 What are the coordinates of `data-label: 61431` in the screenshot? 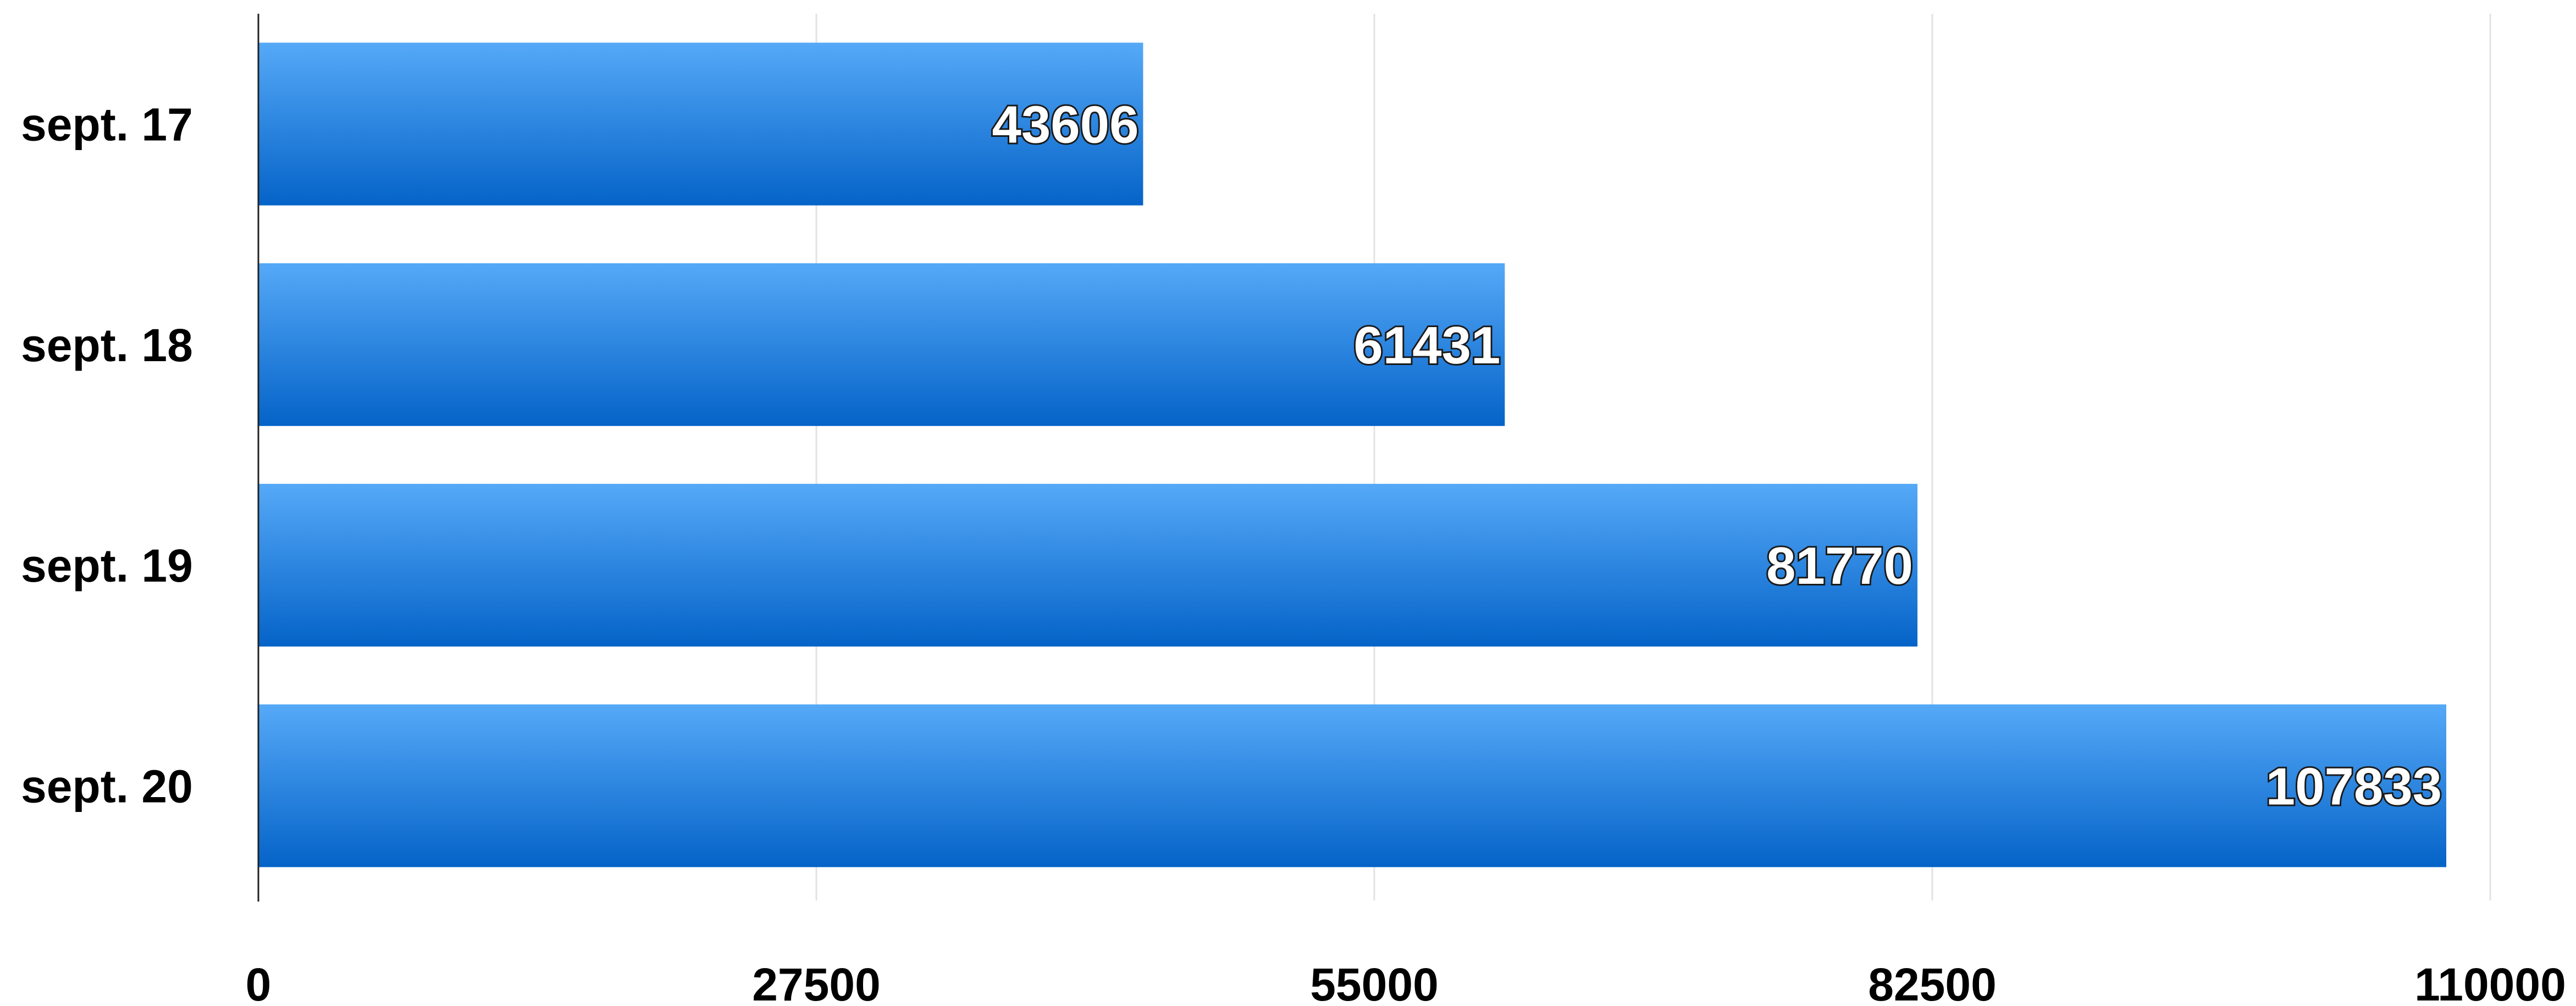 It's located at (1426, 345).